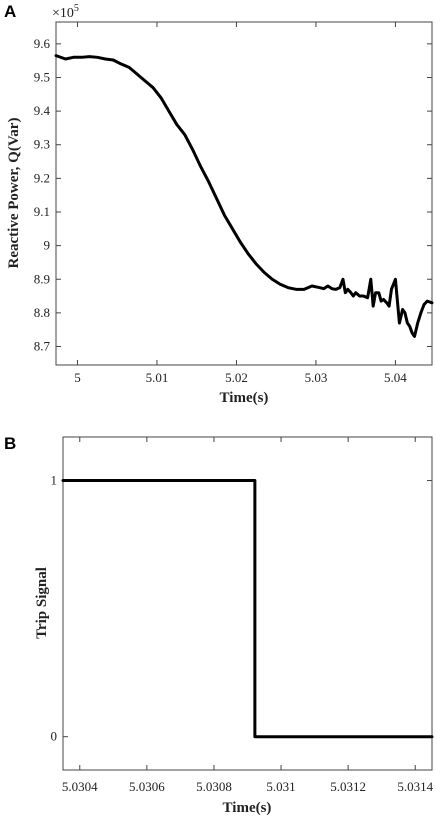 The width and height of the screenshot is (436, 820). What do you see at coordinates (42, 177) in the screenshot?
I see `y-tick-label: 9.2` at bounding box center [42, 177].